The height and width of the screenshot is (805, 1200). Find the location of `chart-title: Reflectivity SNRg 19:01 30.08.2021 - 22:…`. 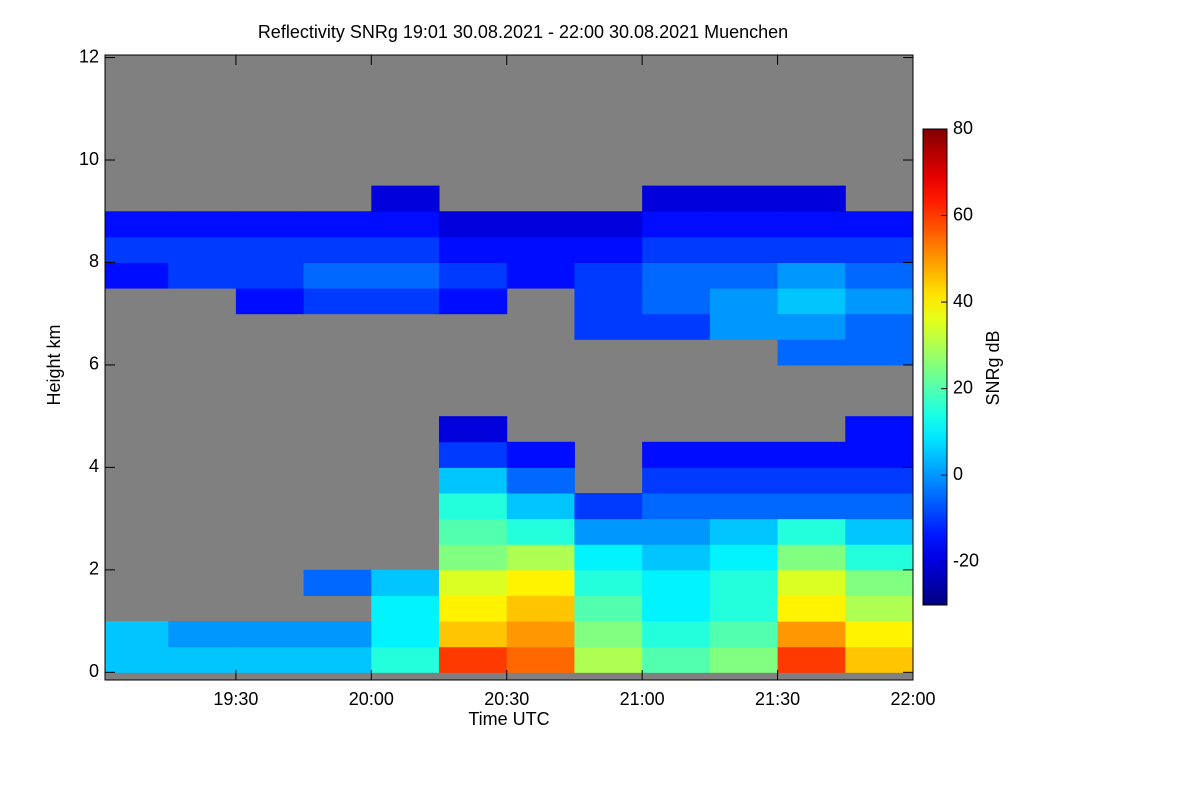

chart-title: Reflectivity SNRg 19:01 30.08.2021 - 22:… is located at coordinates (523, 32).